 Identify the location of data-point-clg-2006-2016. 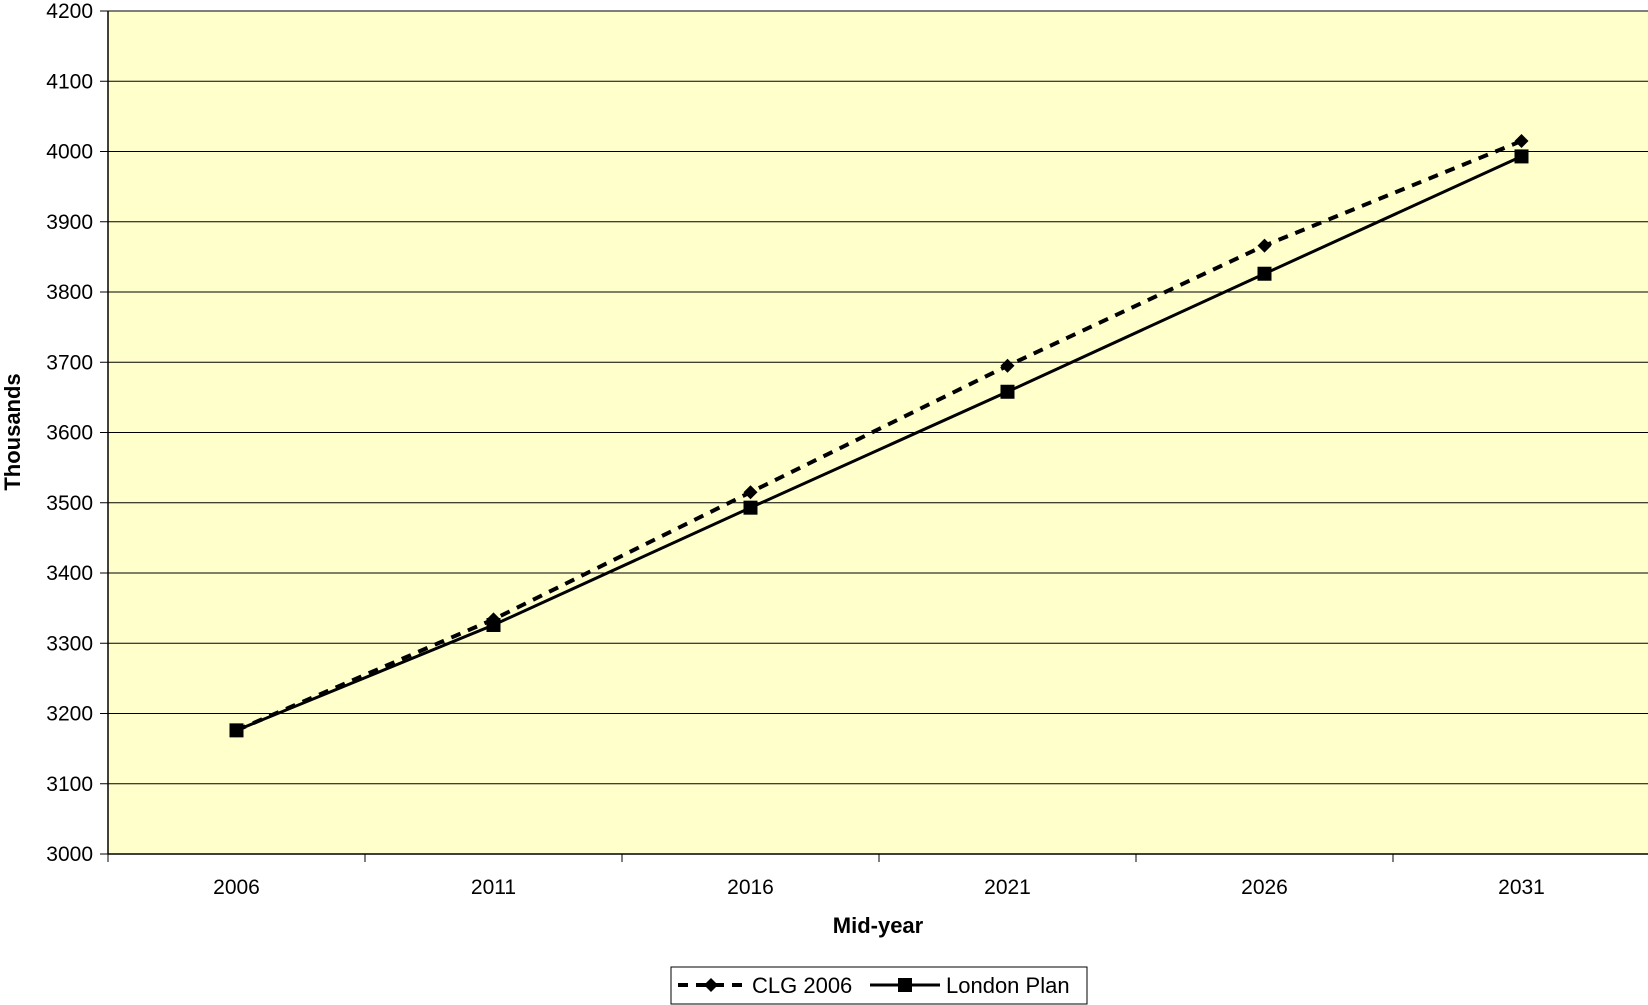
(750, 492).